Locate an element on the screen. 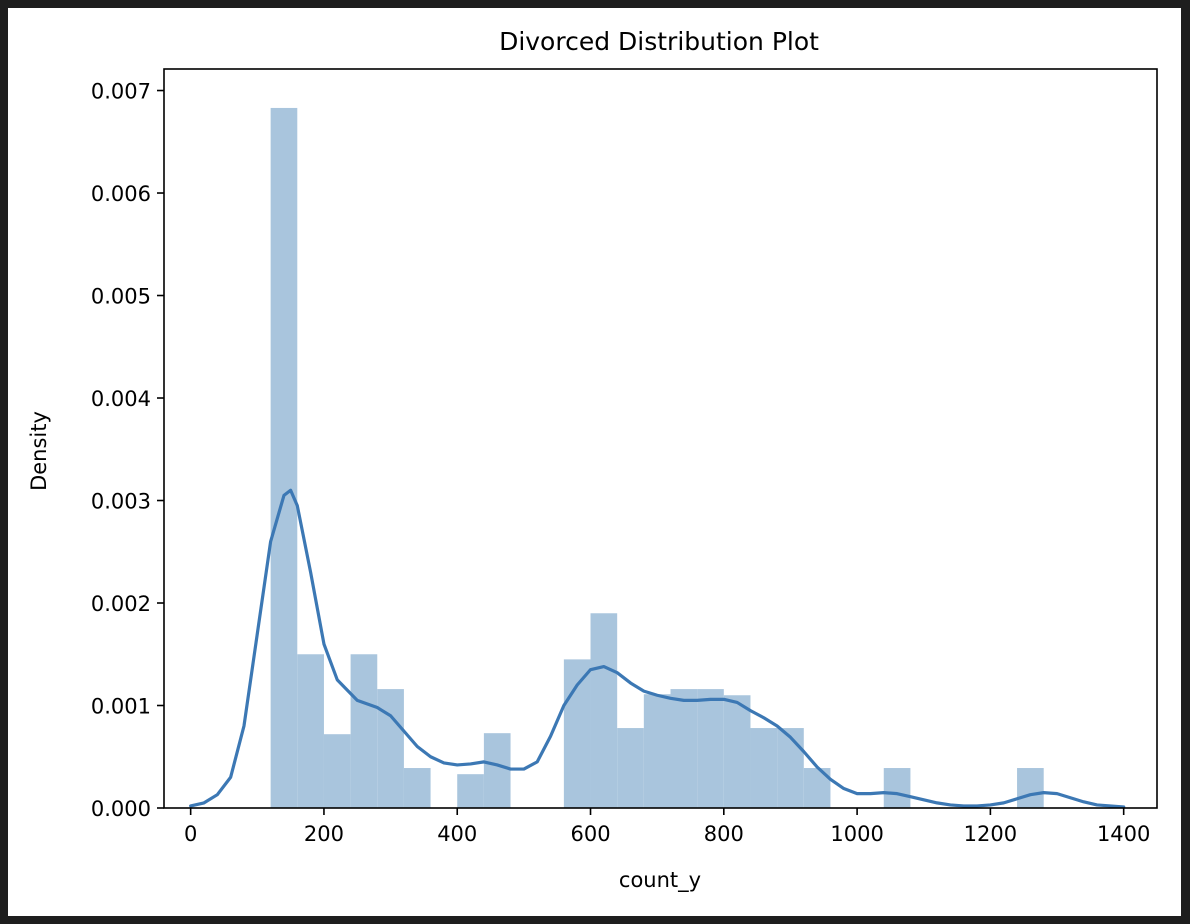 This screenshot has height=924, width=1190. x-tick-label: 1400 is located at coordinates (1123, 834).